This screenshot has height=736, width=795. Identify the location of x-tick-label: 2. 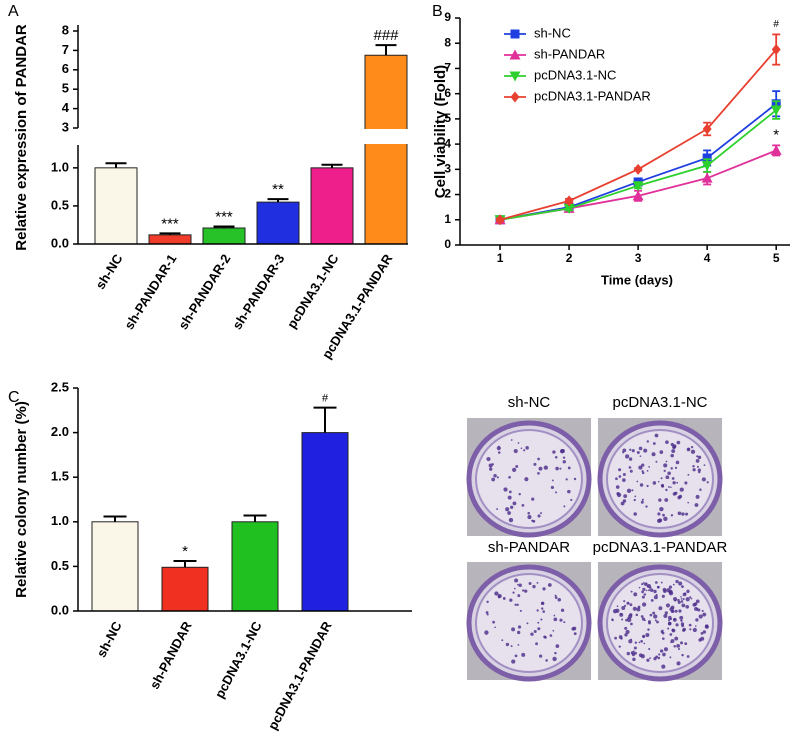
(569, 258).